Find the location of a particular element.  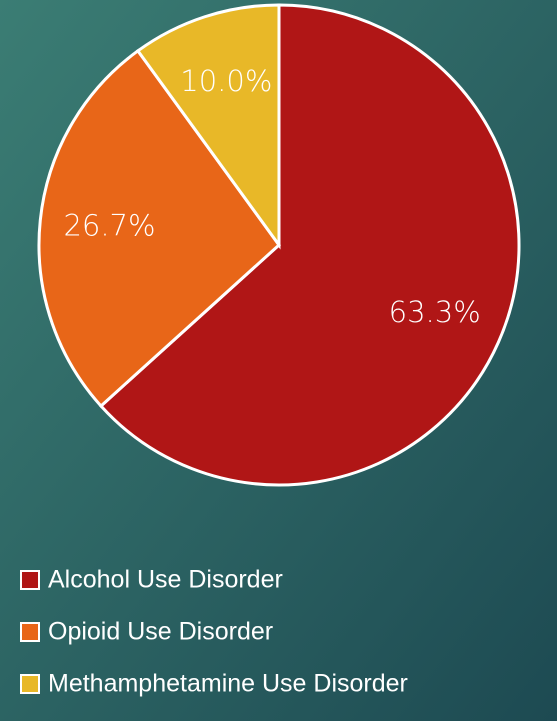

data-label: 26.7% is located at coordinates (109, 225).